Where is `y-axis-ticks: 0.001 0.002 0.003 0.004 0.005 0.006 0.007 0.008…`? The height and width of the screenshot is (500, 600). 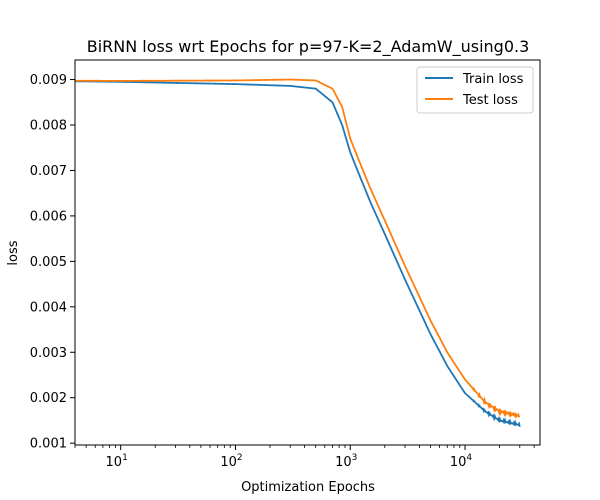 y-axis-ticks: 0.001 0.002 0.003 0.004 0.005 0.006 0.007 0.008… is located at coordinates (52, 262).